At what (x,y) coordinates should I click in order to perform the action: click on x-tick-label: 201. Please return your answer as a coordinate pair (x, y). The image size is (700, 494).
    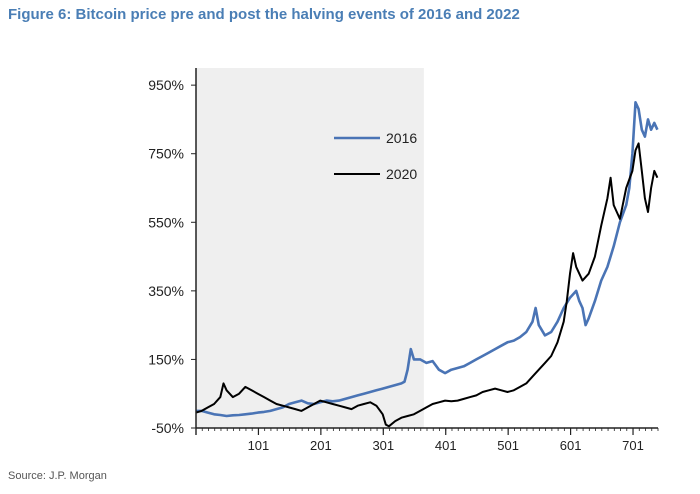
    Looking at the image, I should click on (321, 445).